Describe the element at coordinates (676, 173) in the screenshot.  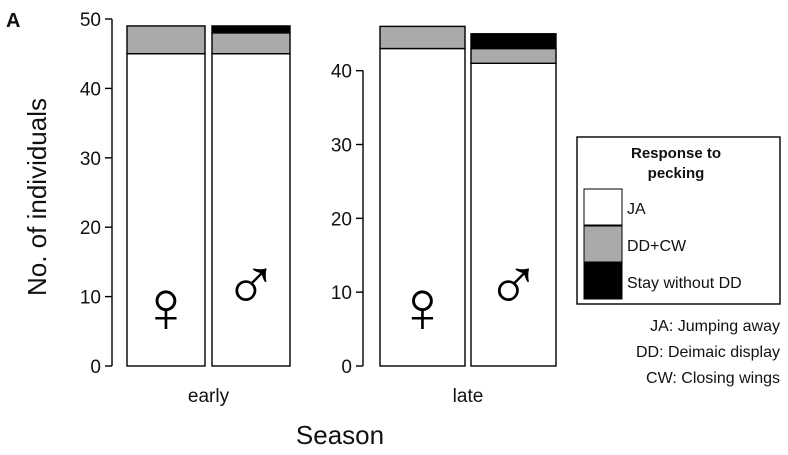
I see `legend-title-line2: pecking` at that location.